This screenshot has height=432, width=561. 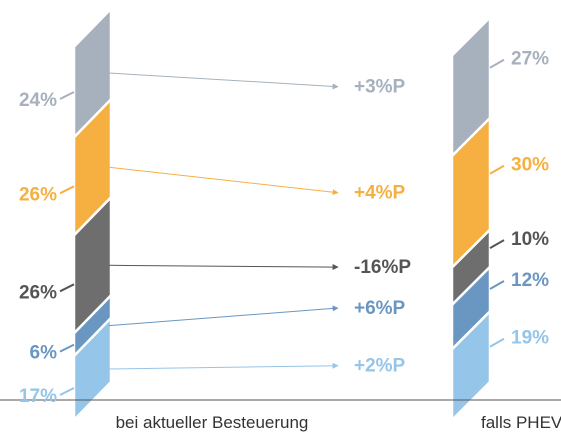 I want to click on change-label-2: +6%P, so click(x=380, y=308).